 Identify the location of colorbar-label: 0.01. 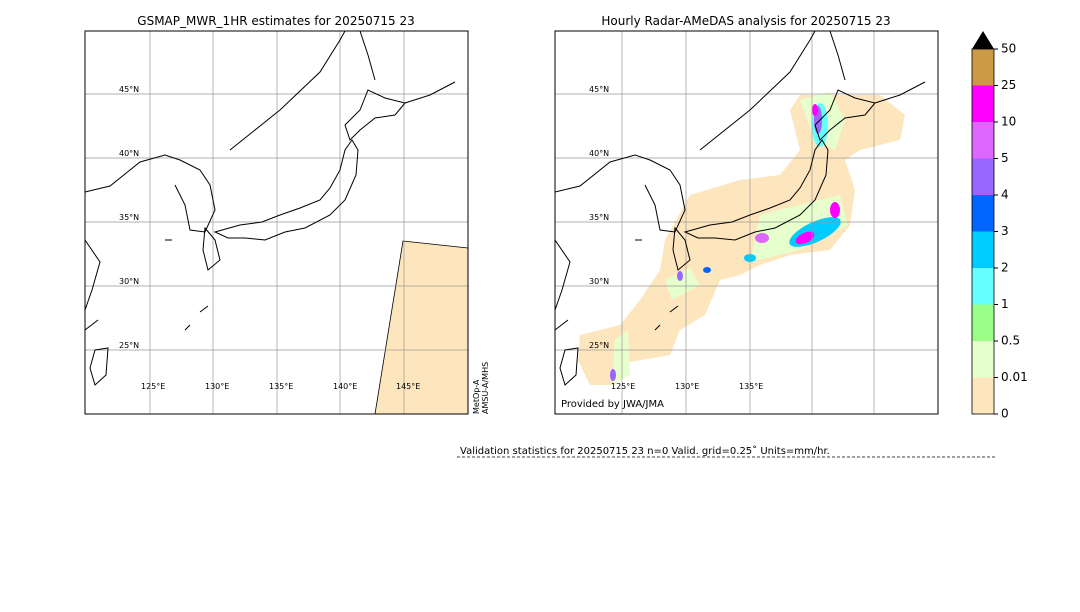
(1014, 377).